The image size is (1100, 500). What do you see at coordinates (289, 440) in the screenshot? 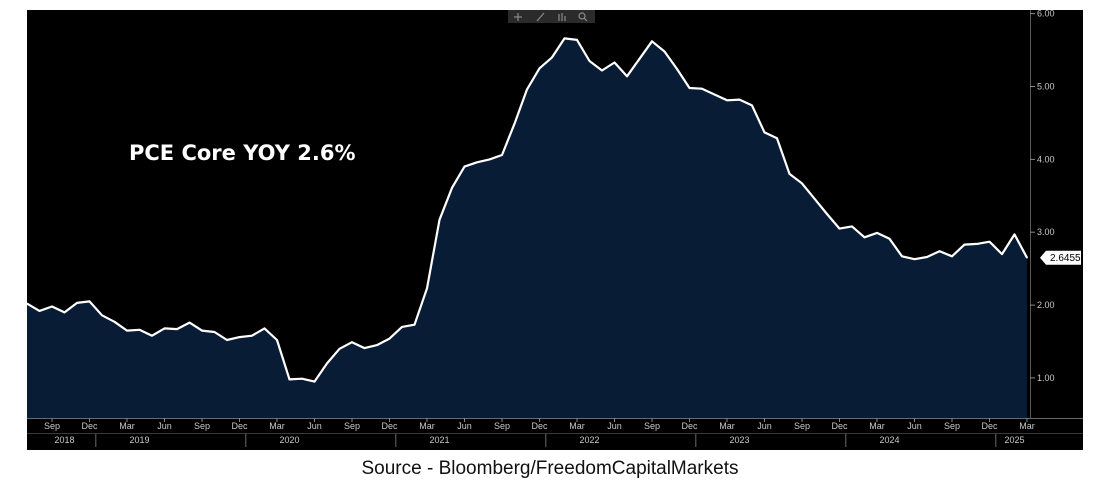
I see `x-year-label: 2020` at bounding box center [289, 440].